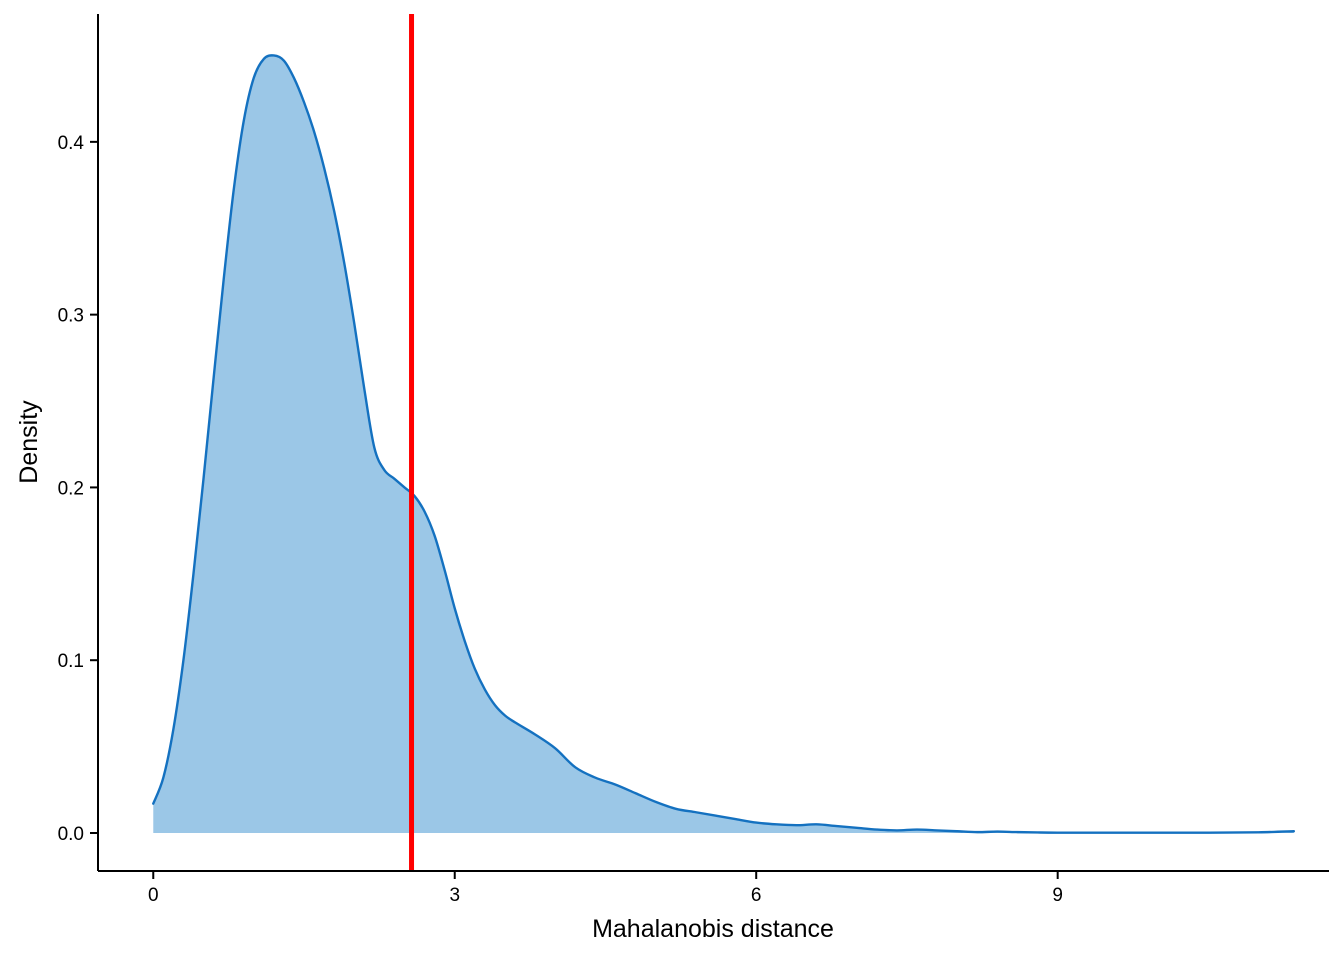 The image size is (1344, 960). I want to click on y-tick-label: 0.4, so click(71, 143).